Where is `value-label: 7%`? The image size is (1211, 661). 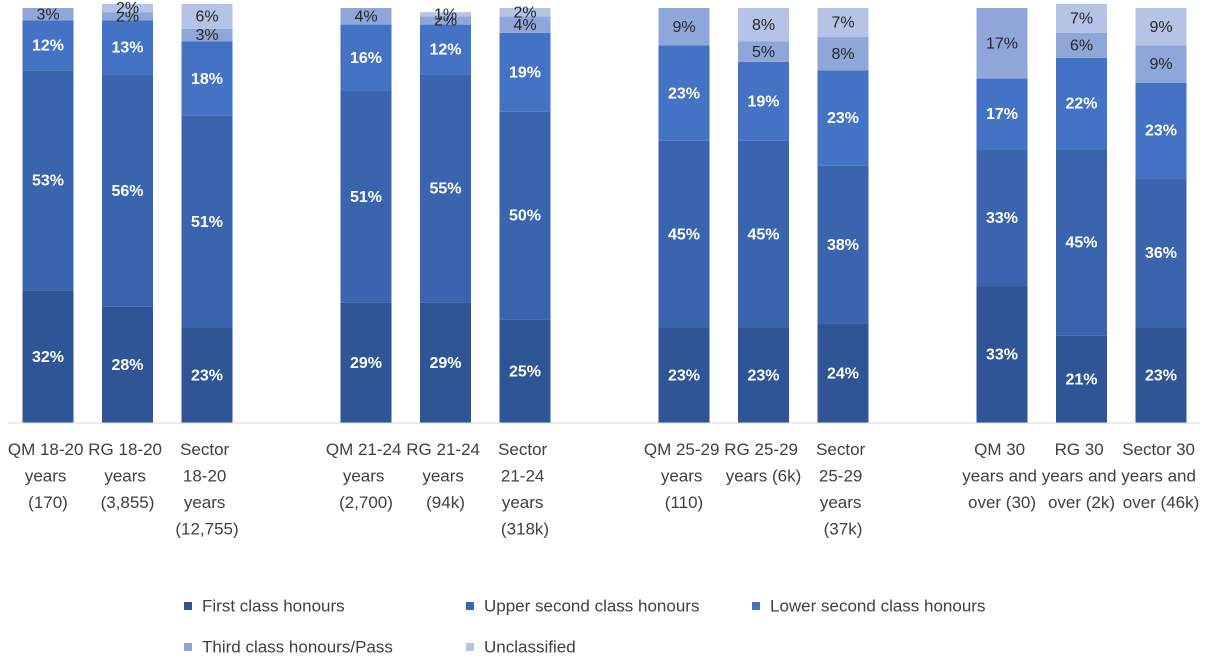 value-label: 7% is located at coordinates (1081, 19).